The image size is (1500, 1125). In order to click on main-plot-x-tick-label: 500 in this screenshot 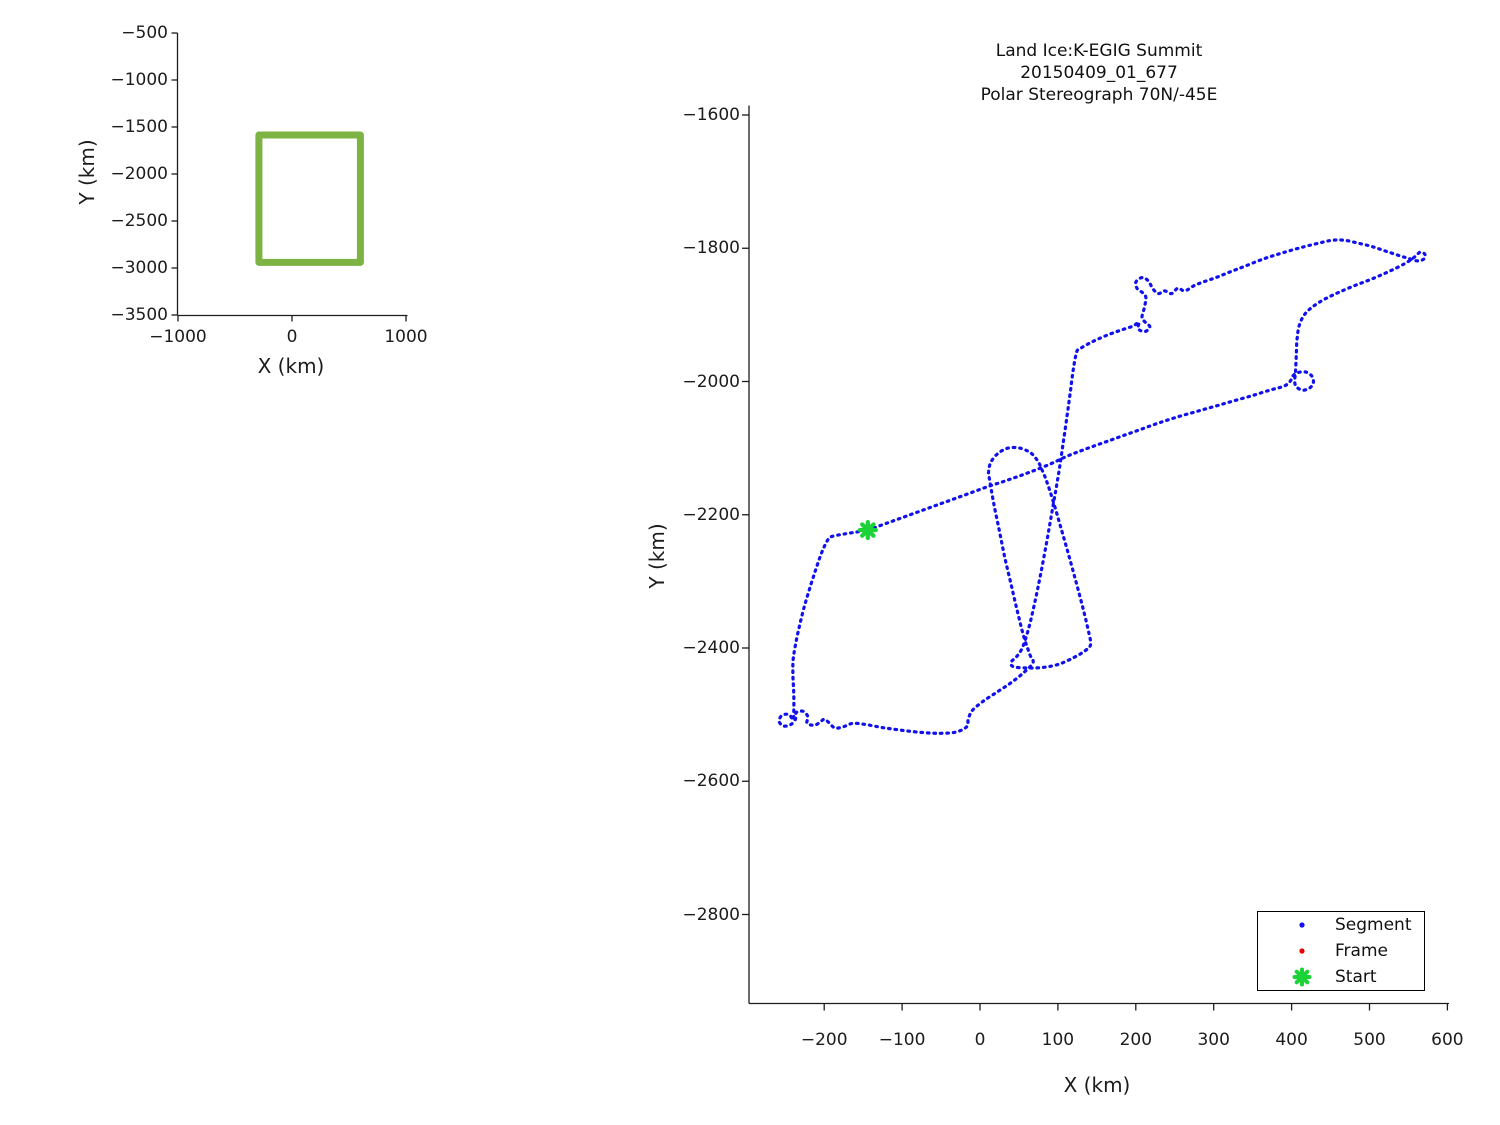, I will do `click(1369, 1040)`.